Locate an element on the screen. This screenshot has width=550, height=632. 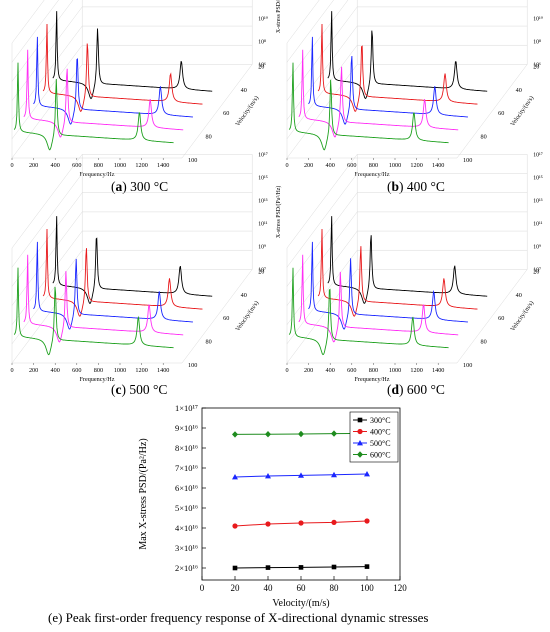
y-tick-label: 2×10¹⁶ is located at coordinates (186, 568).